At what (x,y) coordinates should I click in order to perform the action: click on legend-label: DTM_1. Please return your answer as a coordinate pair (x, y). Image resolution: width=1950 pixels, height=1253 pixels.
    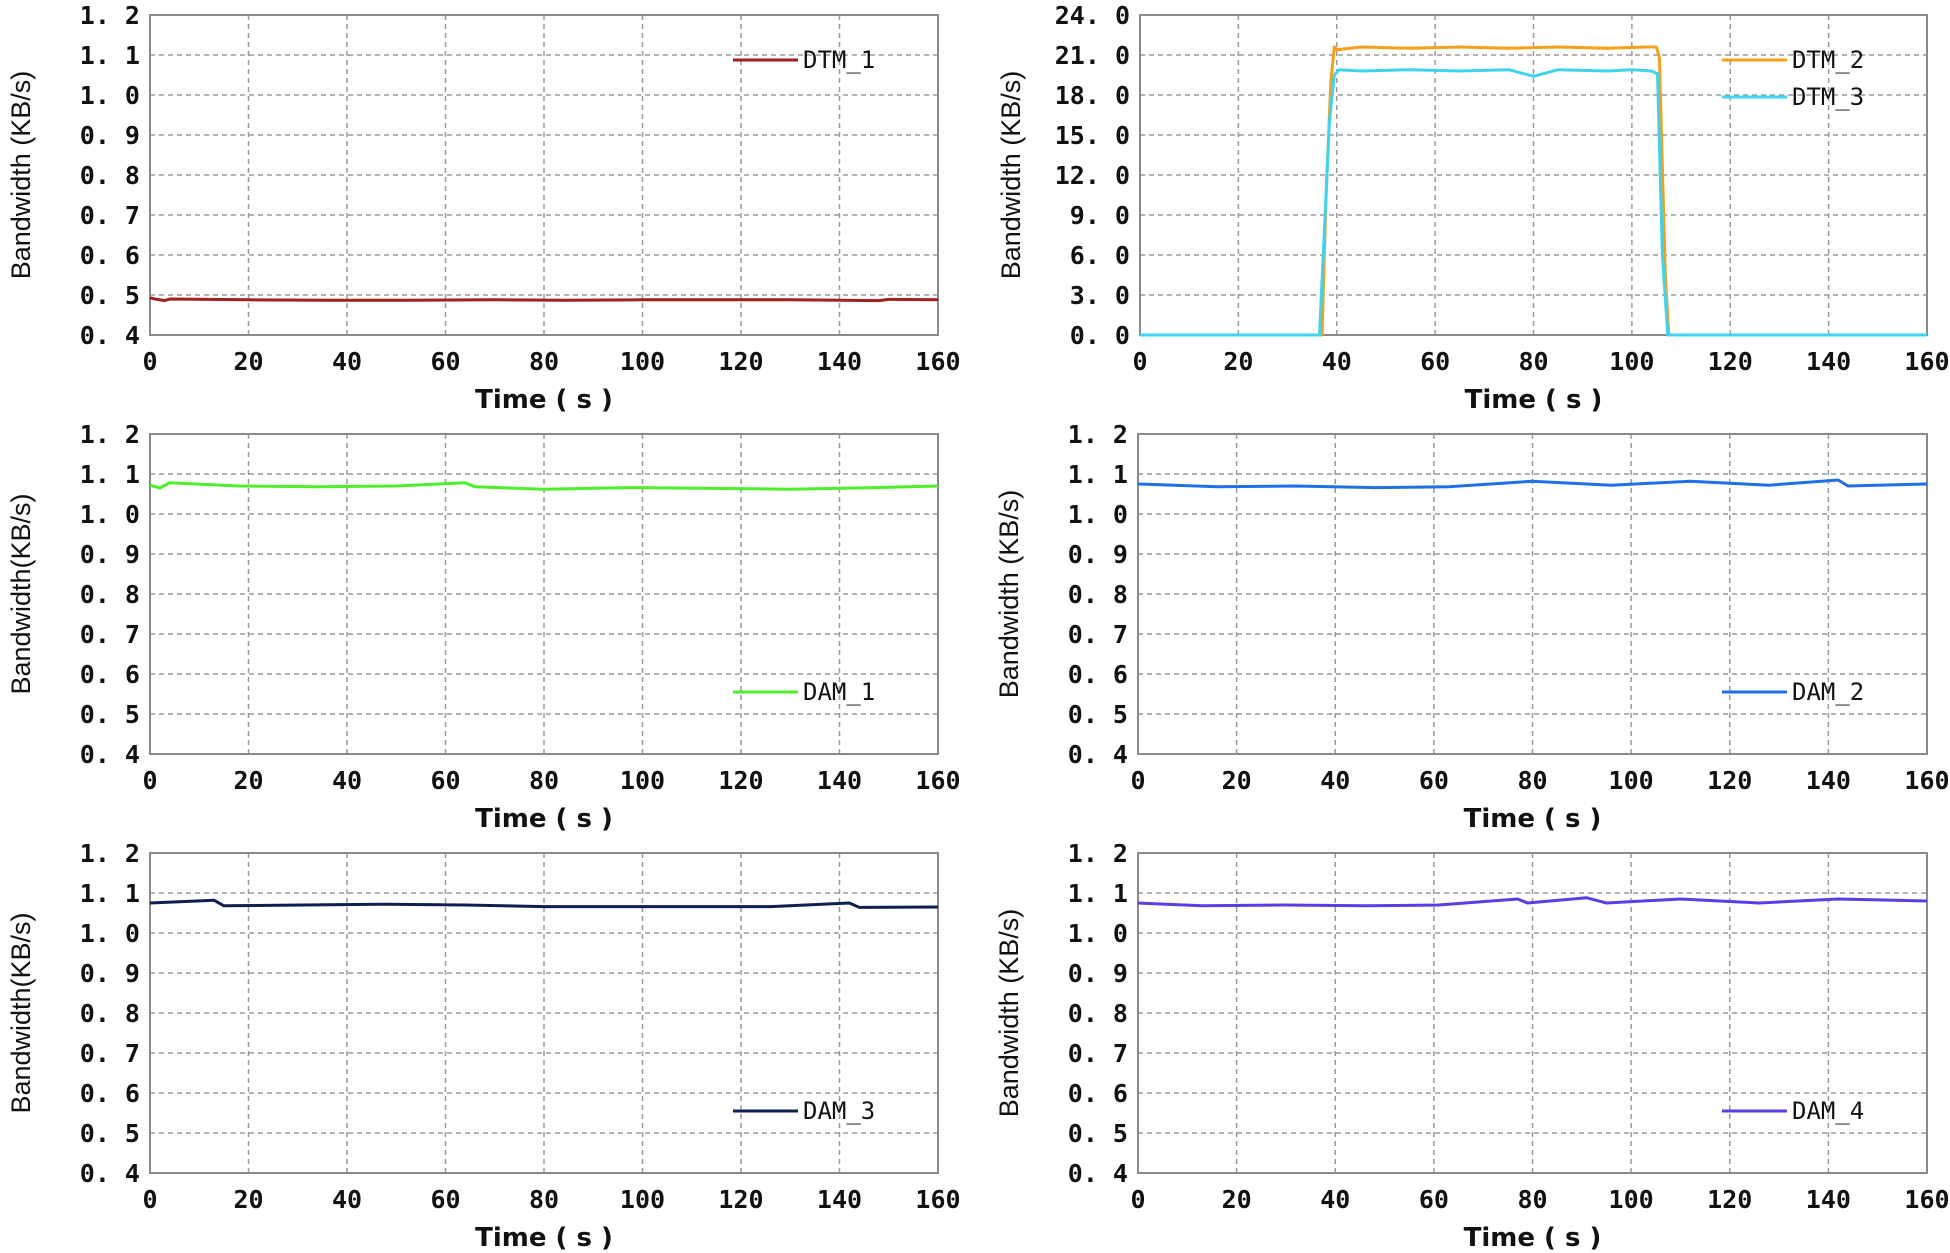
    Looking at the image, I should click on (839, 60).